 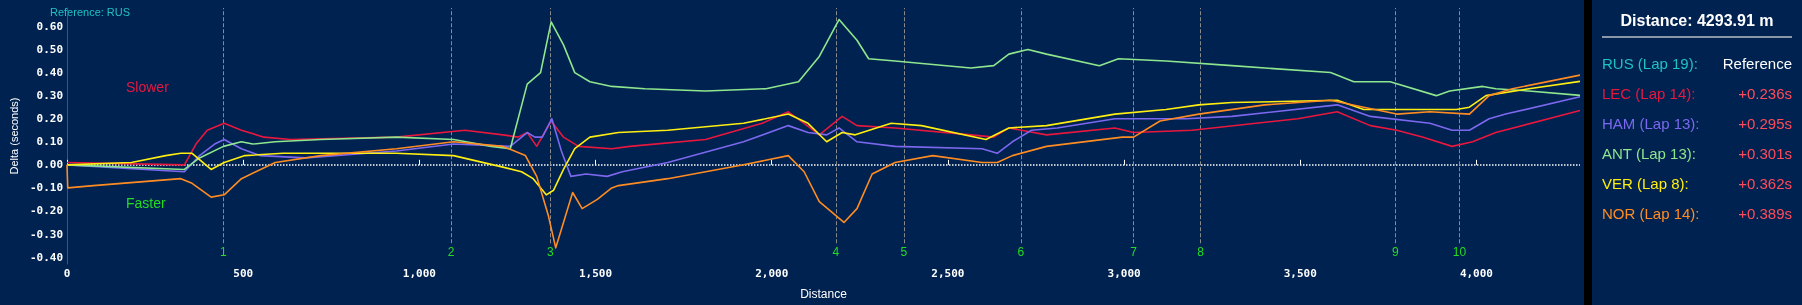 I want to click on annotation: Reference: RUS, so click(x=90, y=11).